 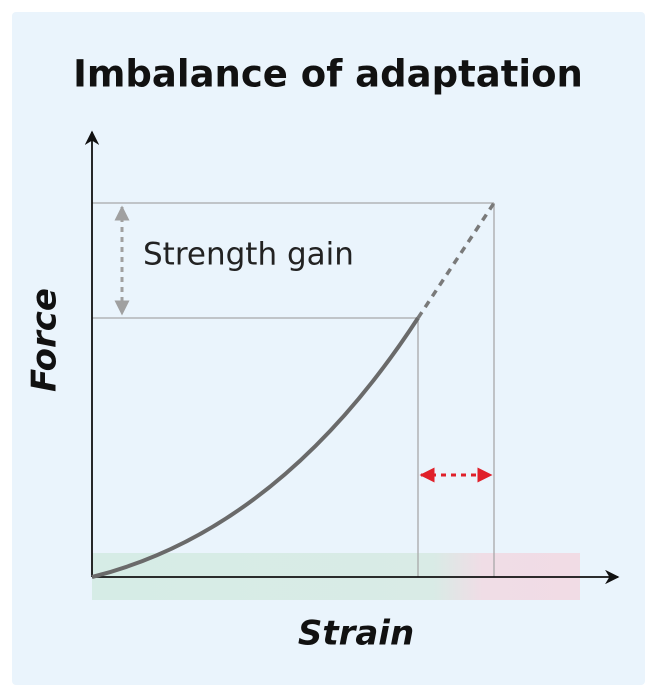 I want to click on x-axis-label: Strain, so click(x=356, y=634).